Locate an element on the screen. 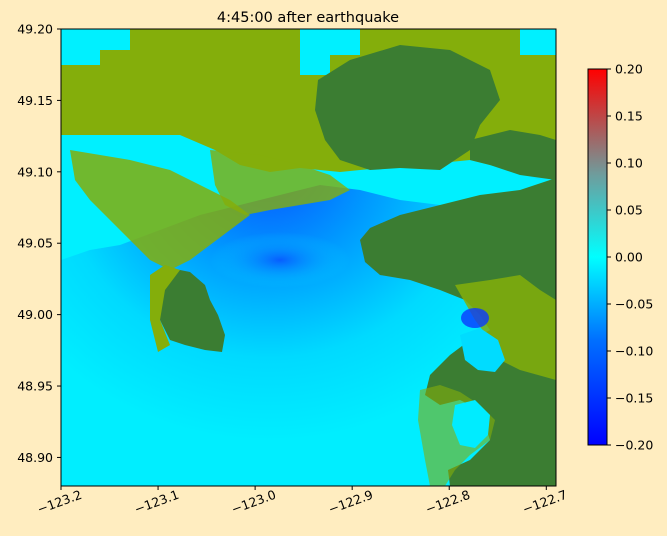 The image size is (667, 536). y-tick-label: 49.05 is located at coordinates (35, 243).